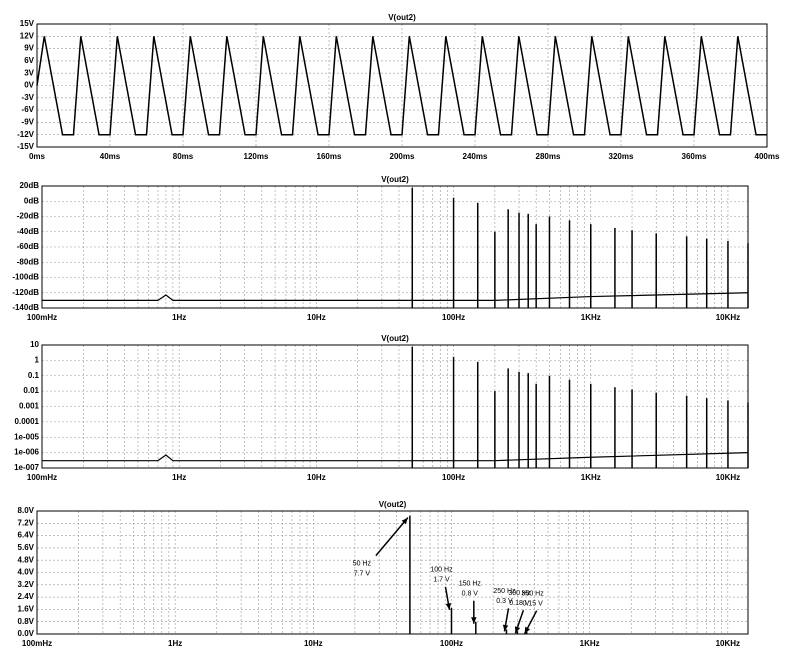 Image resolution: width=800 pixels, height=664 pixels. Describe the element at coordinates (37, 156) in the screenshot. I see `x-tick-label: 0ms` at that location.